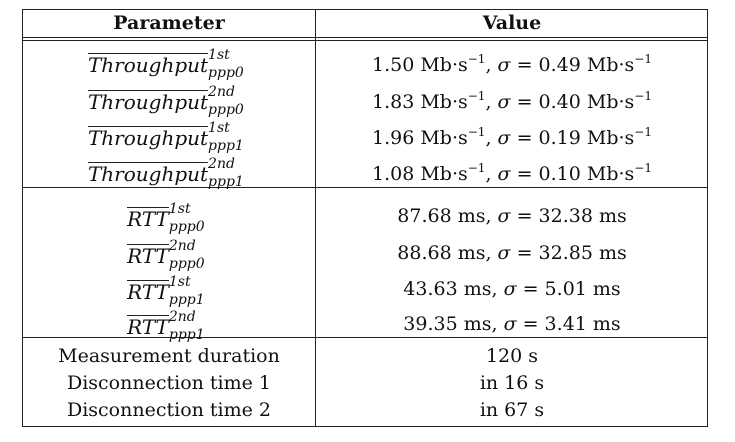  What do you see at coordinates (169, 383) in the screenshot?
I see `disconnection-time-1-label: Disconnection time 1` at bounding box center [169, 383].